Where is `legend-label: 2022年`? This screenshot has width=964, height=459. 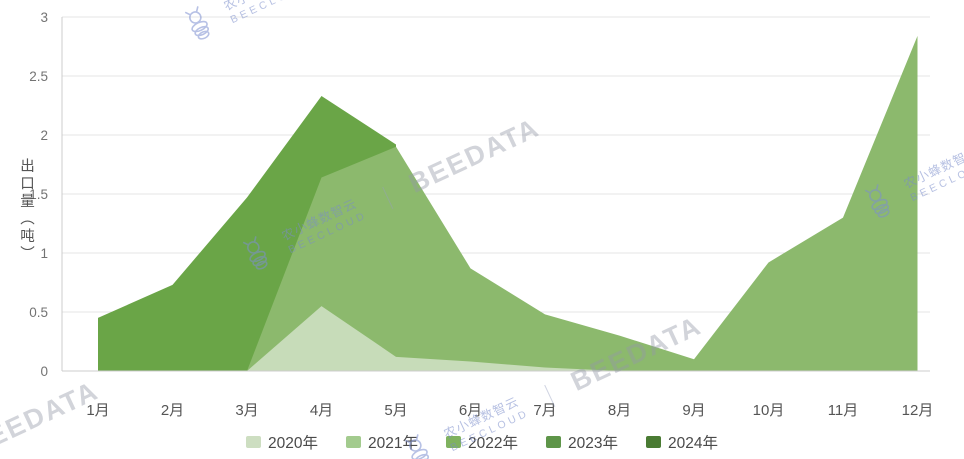 legend-label: 2022年 is located at coordinates (493, 443).